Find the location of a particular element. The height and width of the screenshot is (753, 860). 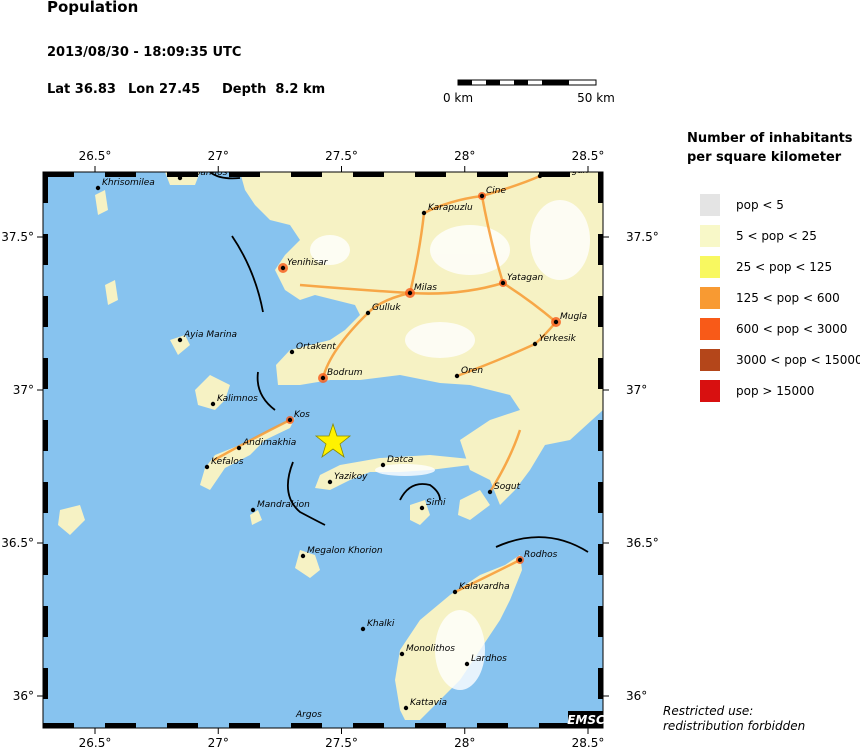

town-label: Milas is located at coordinates (425, 288).